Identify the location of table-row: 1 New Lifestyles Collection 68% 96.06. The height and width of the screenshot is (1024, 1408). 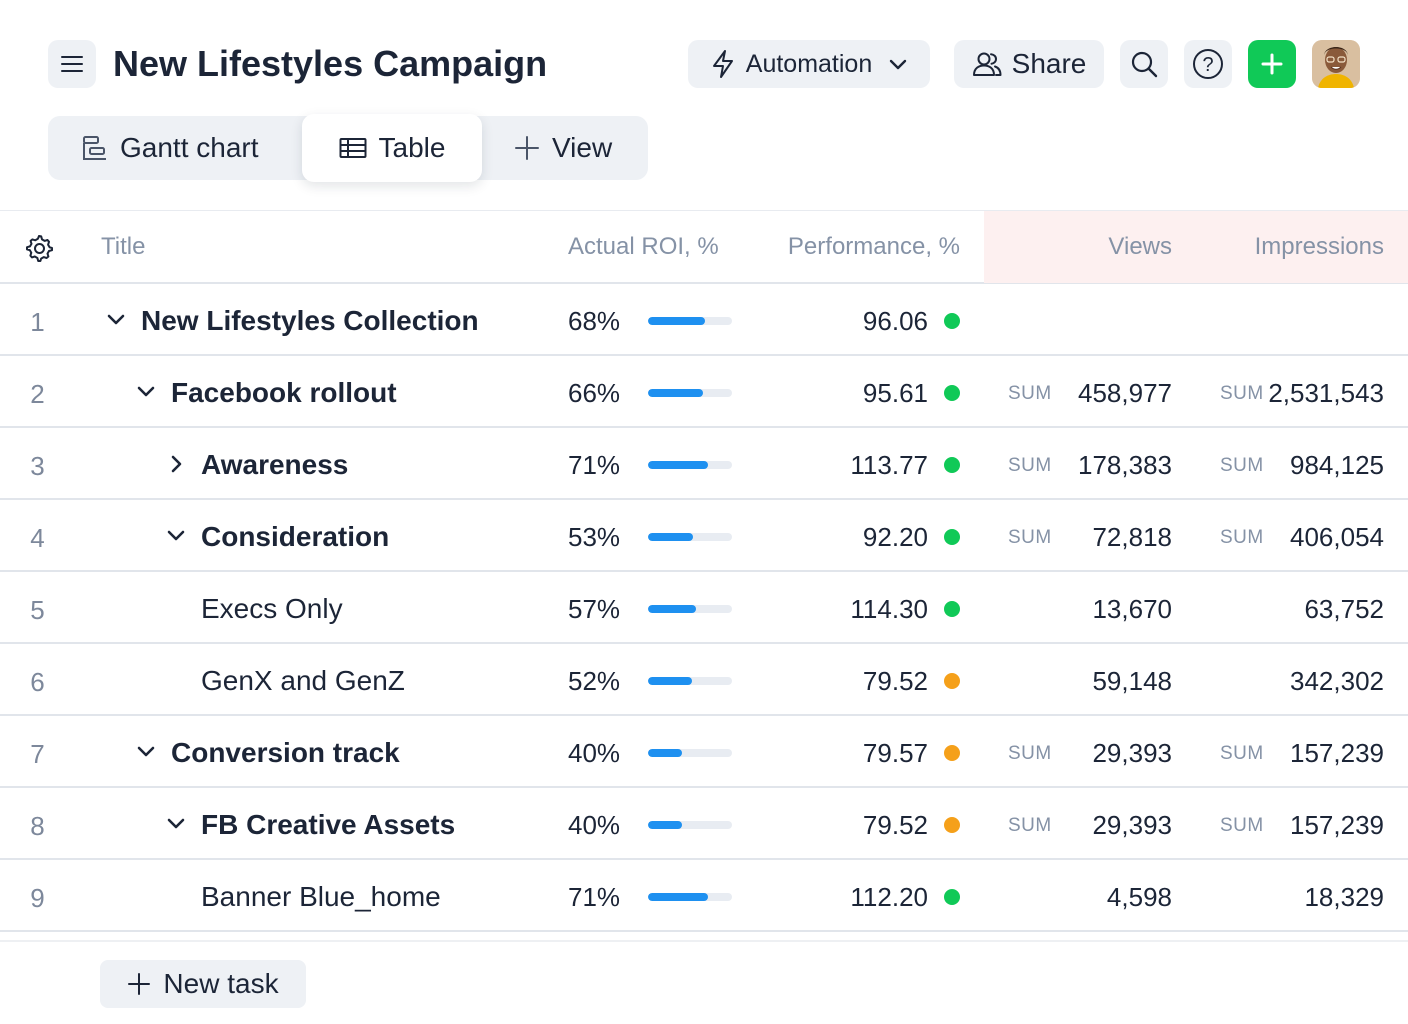
(704, 320).